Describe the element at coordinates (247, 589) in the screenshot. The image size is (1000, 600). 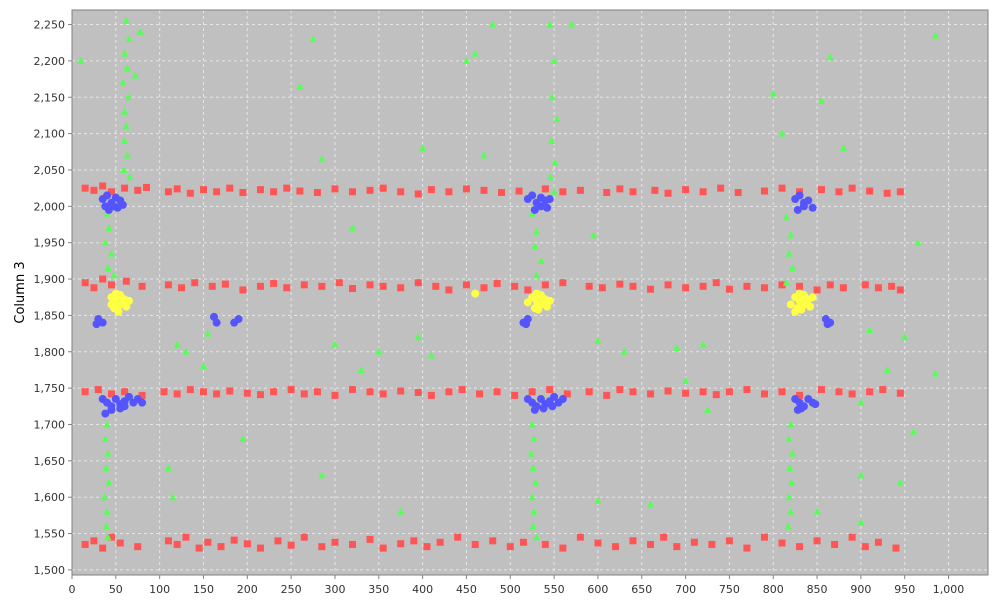
I see `x-tick-label: 200` at that location.